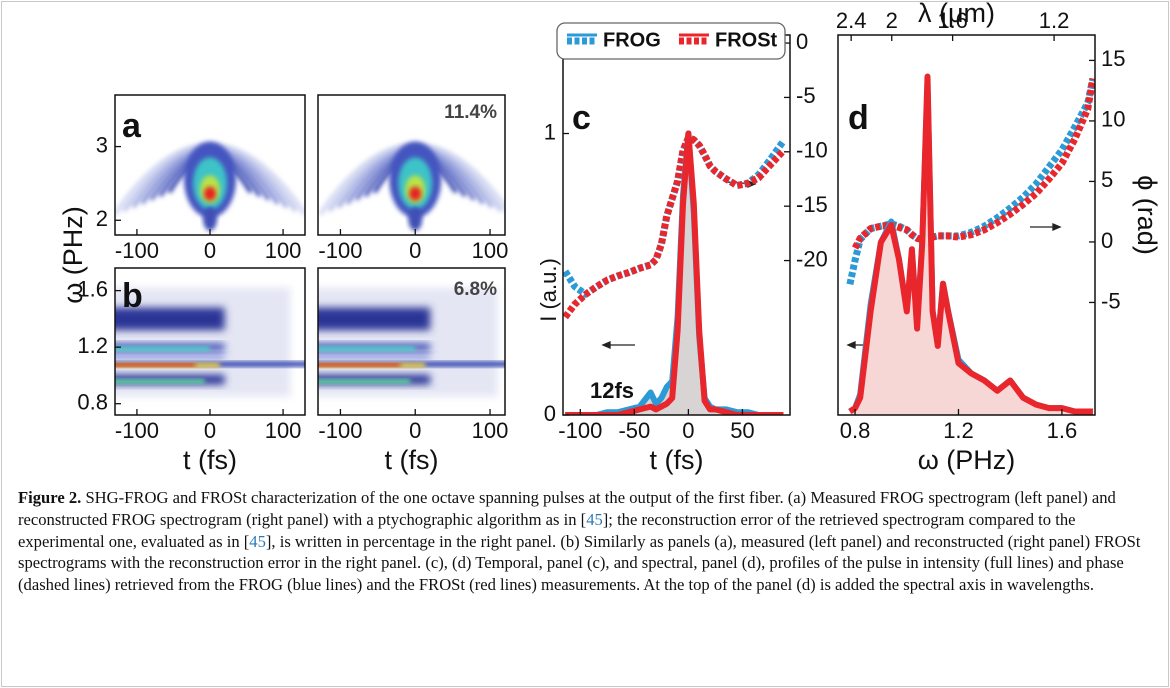 This screenshot has height=688, width=1170. Describe the element at coordinates (855, 430) in the screenshot. I see `x-tick-label: 0.8` at that location.